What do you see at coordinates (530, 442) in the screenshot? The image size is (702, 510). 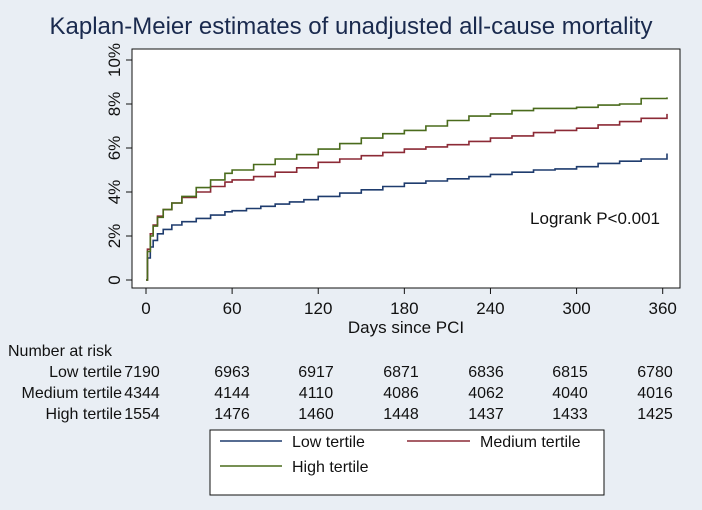 I see `legend-label: Medium tertile` at bounding box center [530, 442].